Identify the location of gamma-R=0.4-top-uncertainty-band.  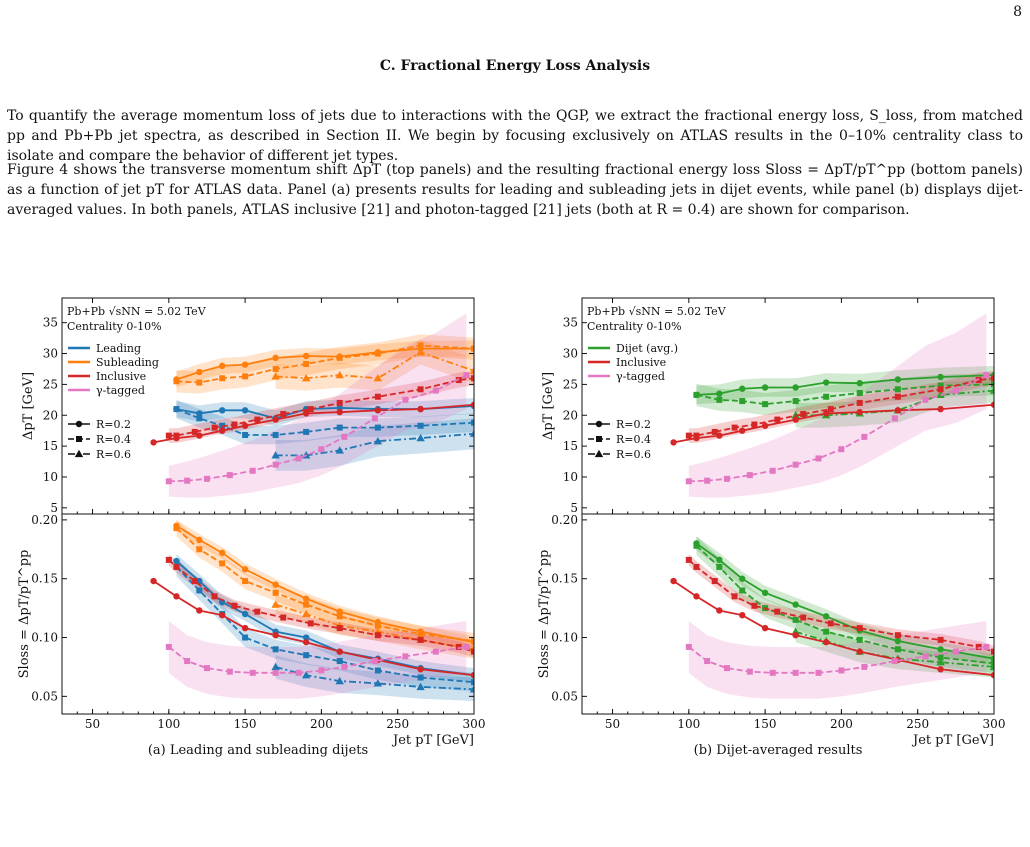
(317, 405).